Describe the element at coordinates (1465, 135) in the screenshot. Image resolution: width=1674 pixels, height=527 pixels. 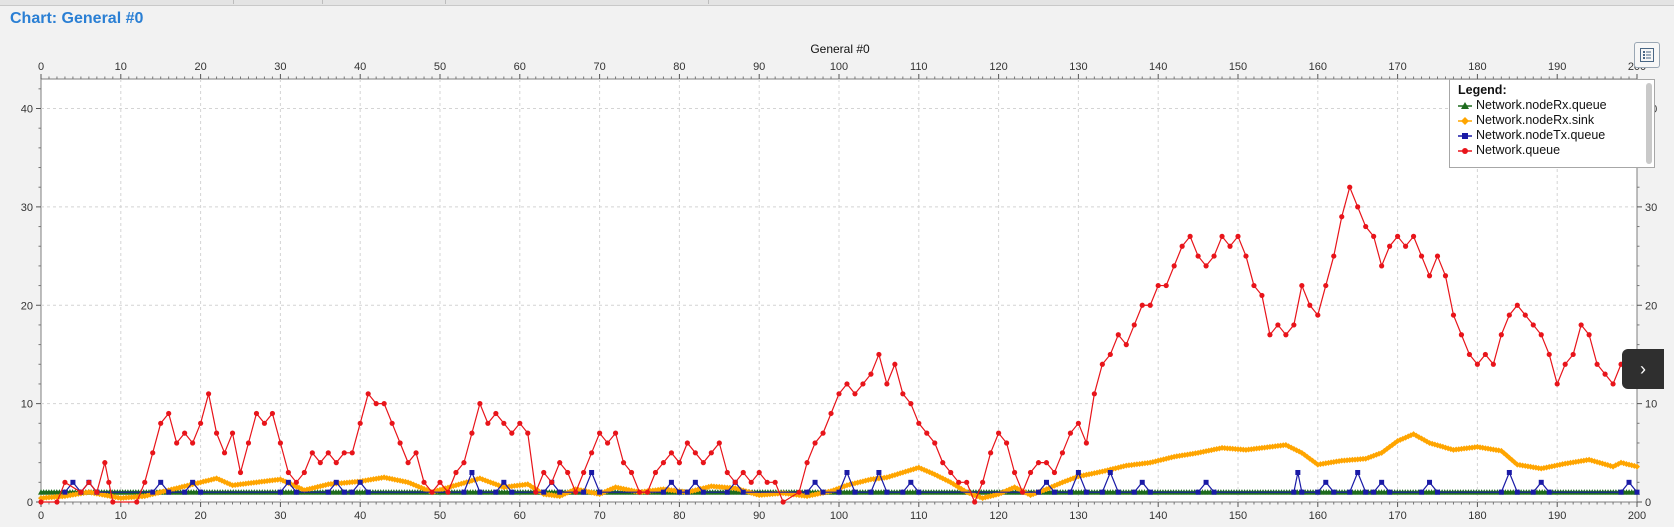
I see `square-marker-icon` at that location.